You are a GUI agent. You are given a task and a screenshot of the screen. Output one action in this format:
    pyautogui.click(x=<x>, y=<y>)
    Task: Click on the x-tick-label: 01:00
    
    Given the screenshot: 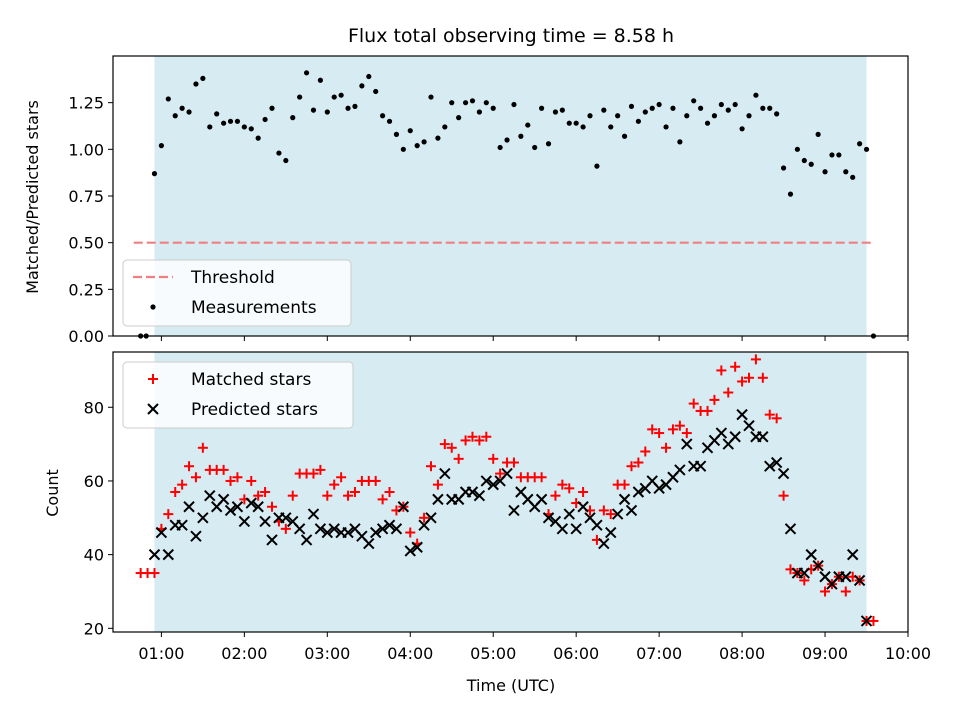 What is the action you would take?
    pyautogui.click(x=161, y=653)
    